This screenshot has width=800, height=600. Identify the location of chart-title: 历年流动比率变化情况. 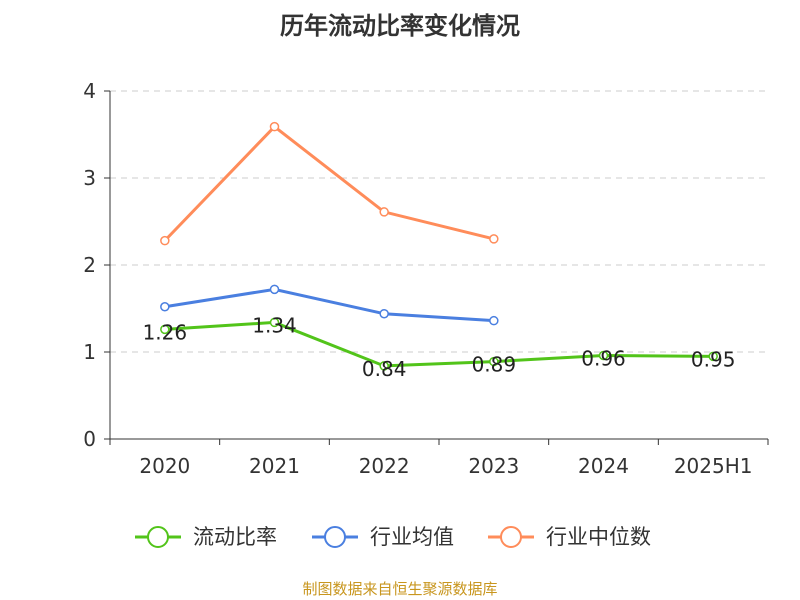
(400, 26).